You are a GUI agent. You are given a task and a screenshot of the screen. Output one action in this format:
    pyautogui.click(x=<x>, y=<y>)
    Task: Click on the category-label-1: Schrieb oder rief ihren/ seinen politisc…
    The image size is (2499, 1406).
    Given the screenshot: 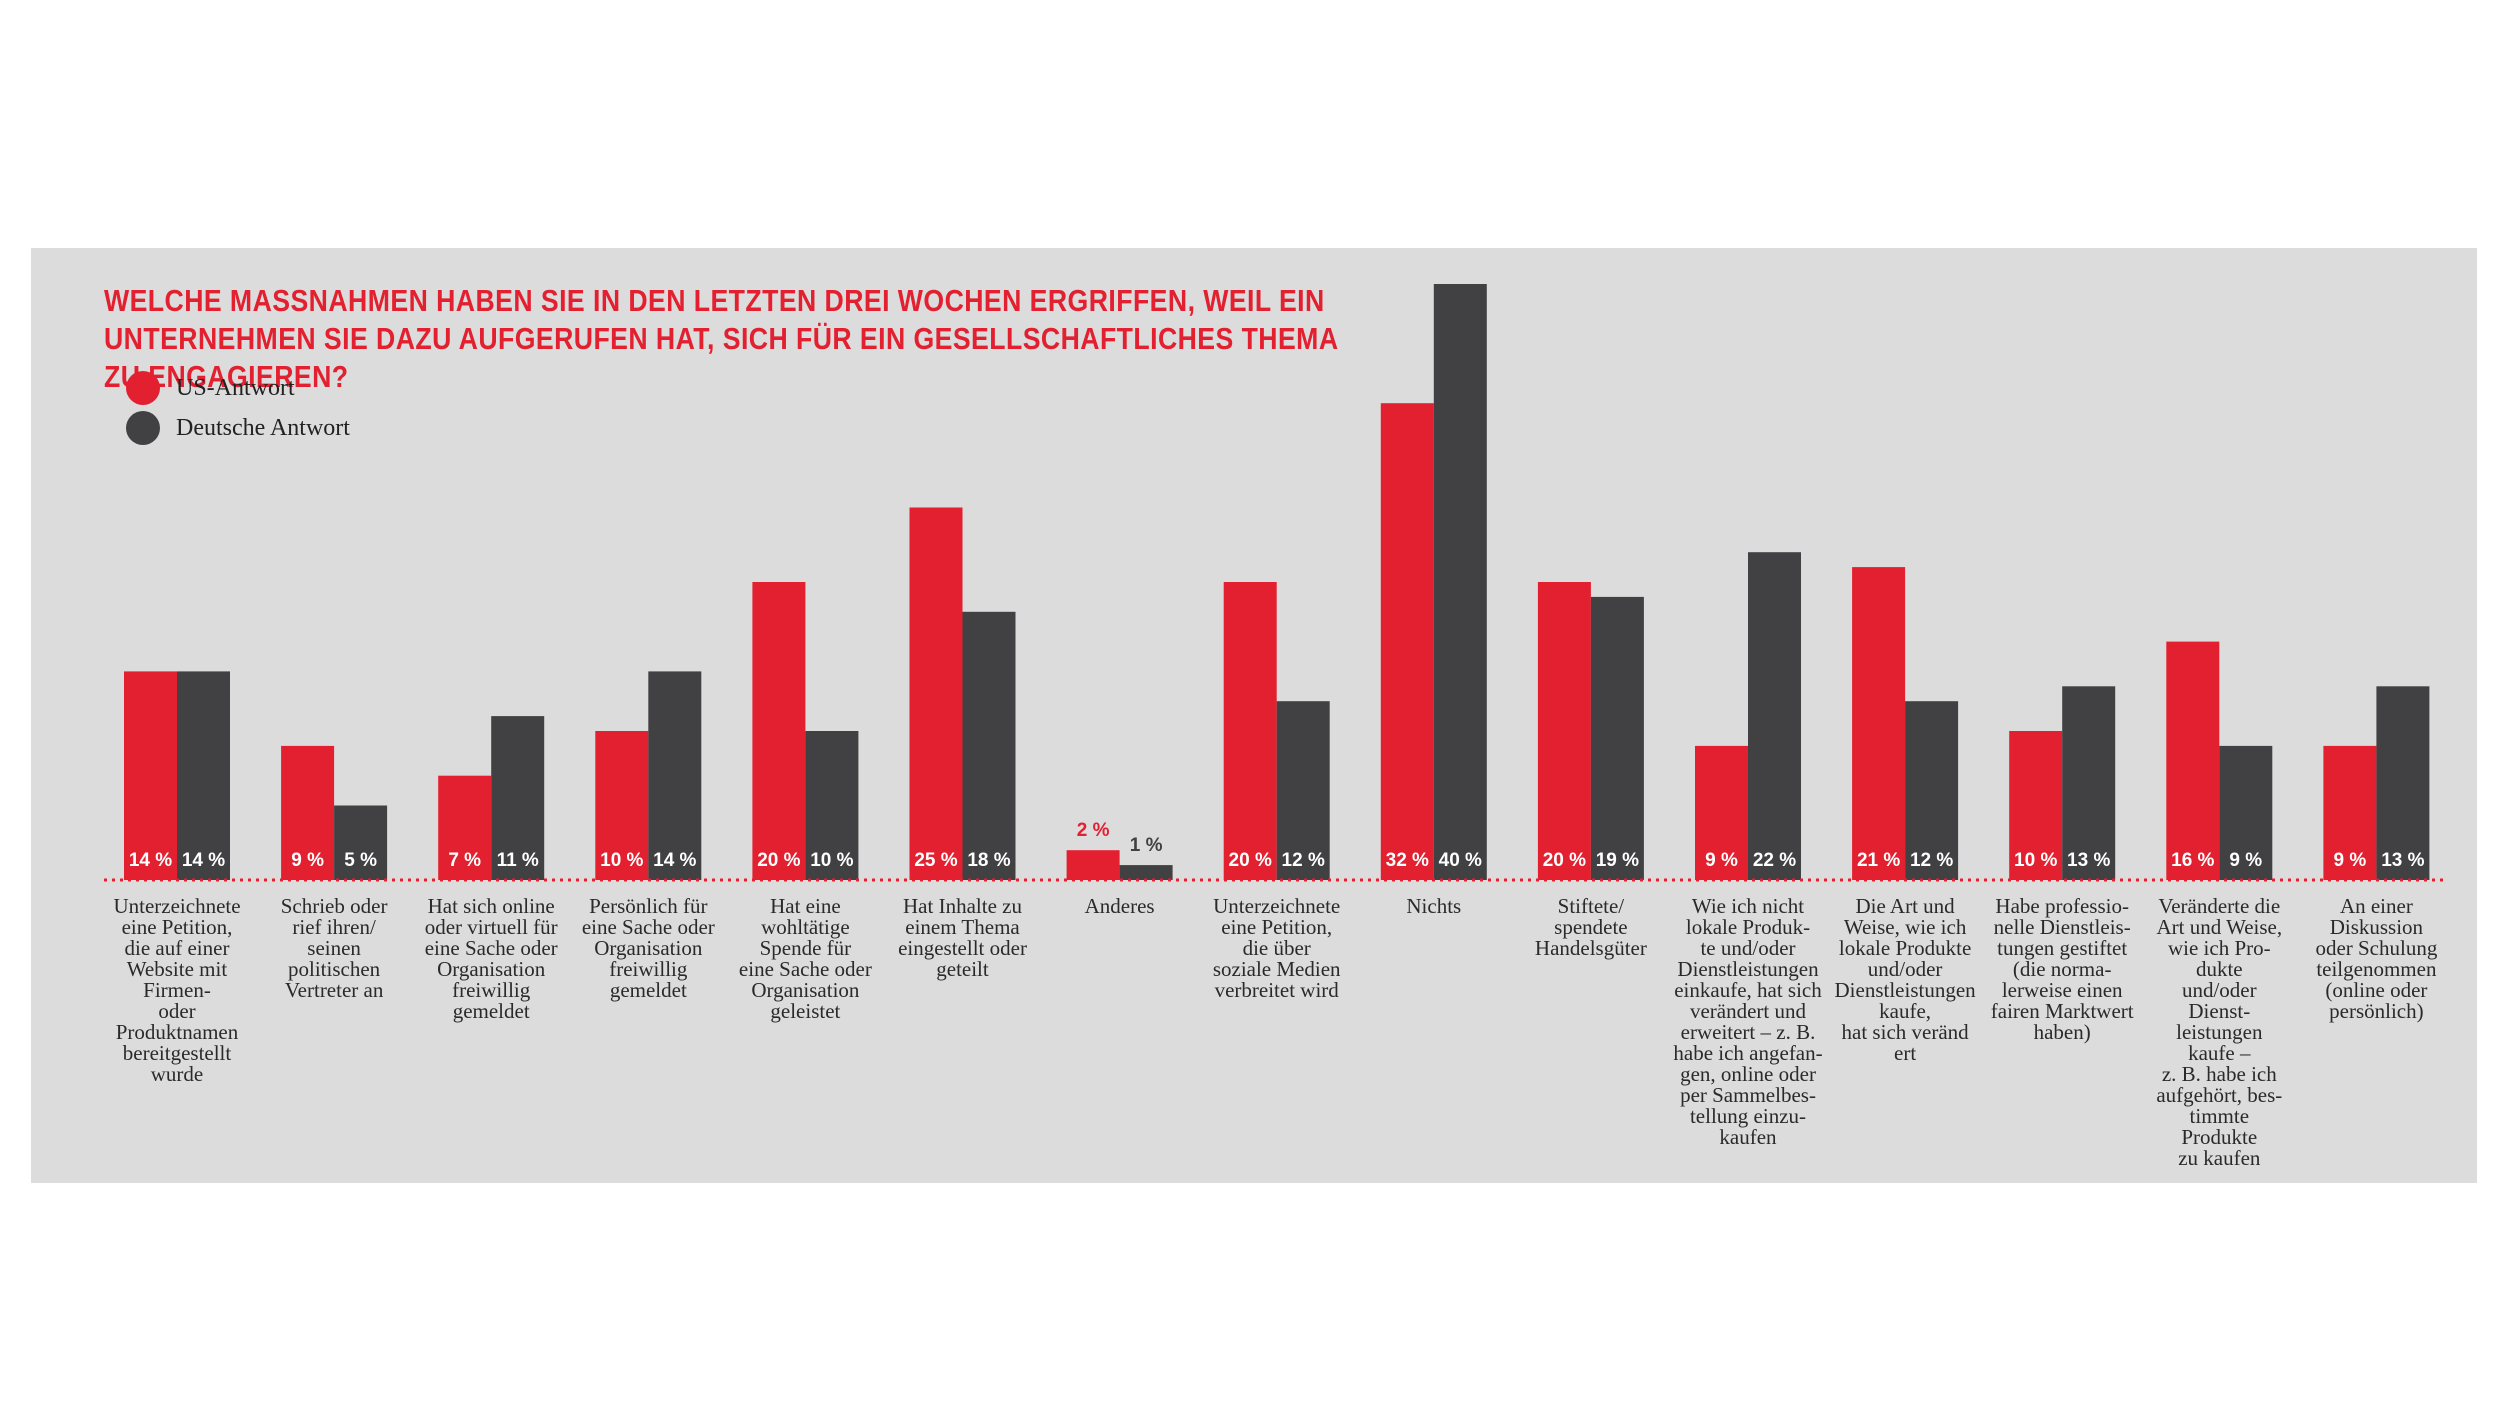 What is the action you would take?
    pyautogui.click(x=334, y=948)
    